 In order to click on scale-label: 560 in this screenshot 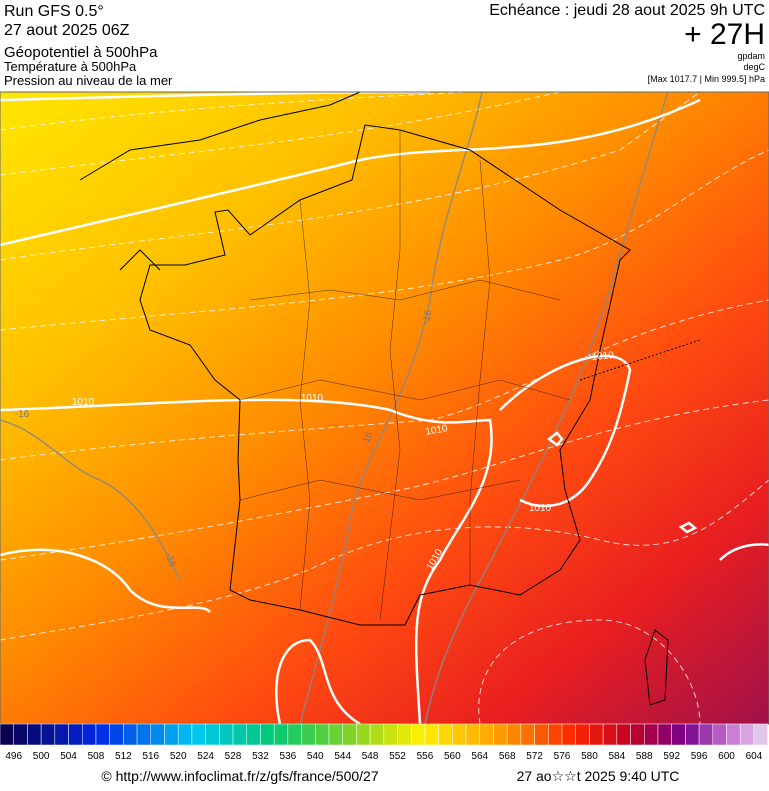, I will do `click(452, 756)`.